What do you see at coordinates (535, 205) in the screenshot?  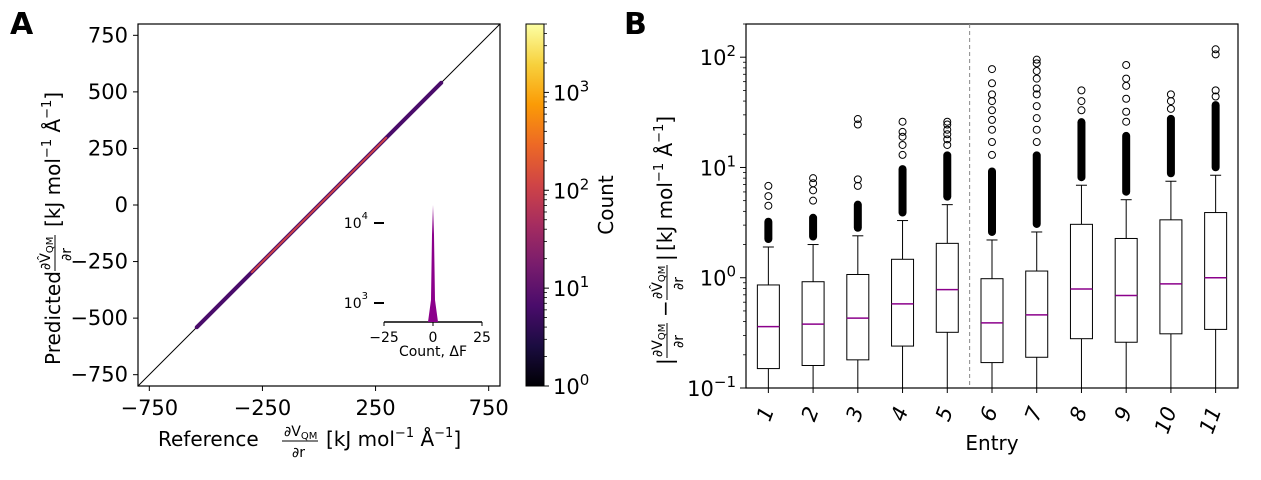 I see `colorbar` at bounding box center [535, 205].